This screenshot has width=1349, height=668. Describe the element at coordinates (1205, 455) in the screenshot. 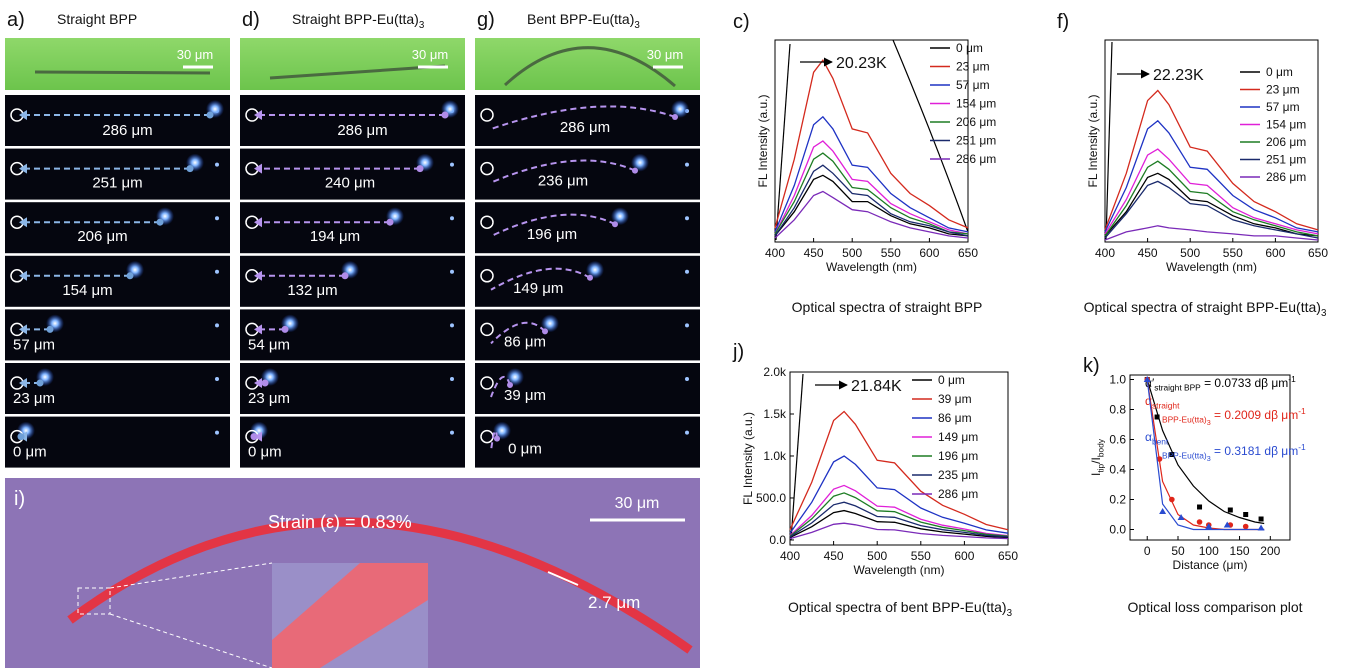

I see `fit-line` at that location.